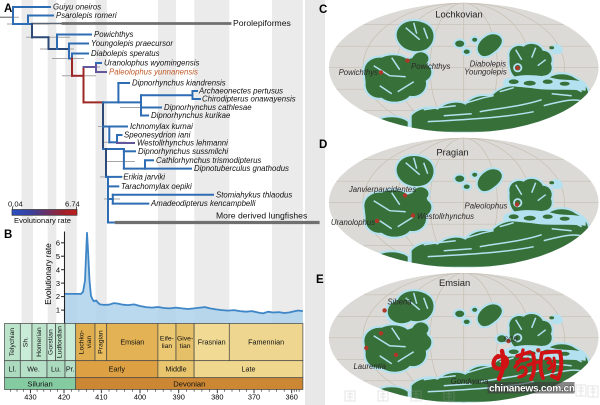  I want to click on svg-text: Silurian, so click(39, 383).